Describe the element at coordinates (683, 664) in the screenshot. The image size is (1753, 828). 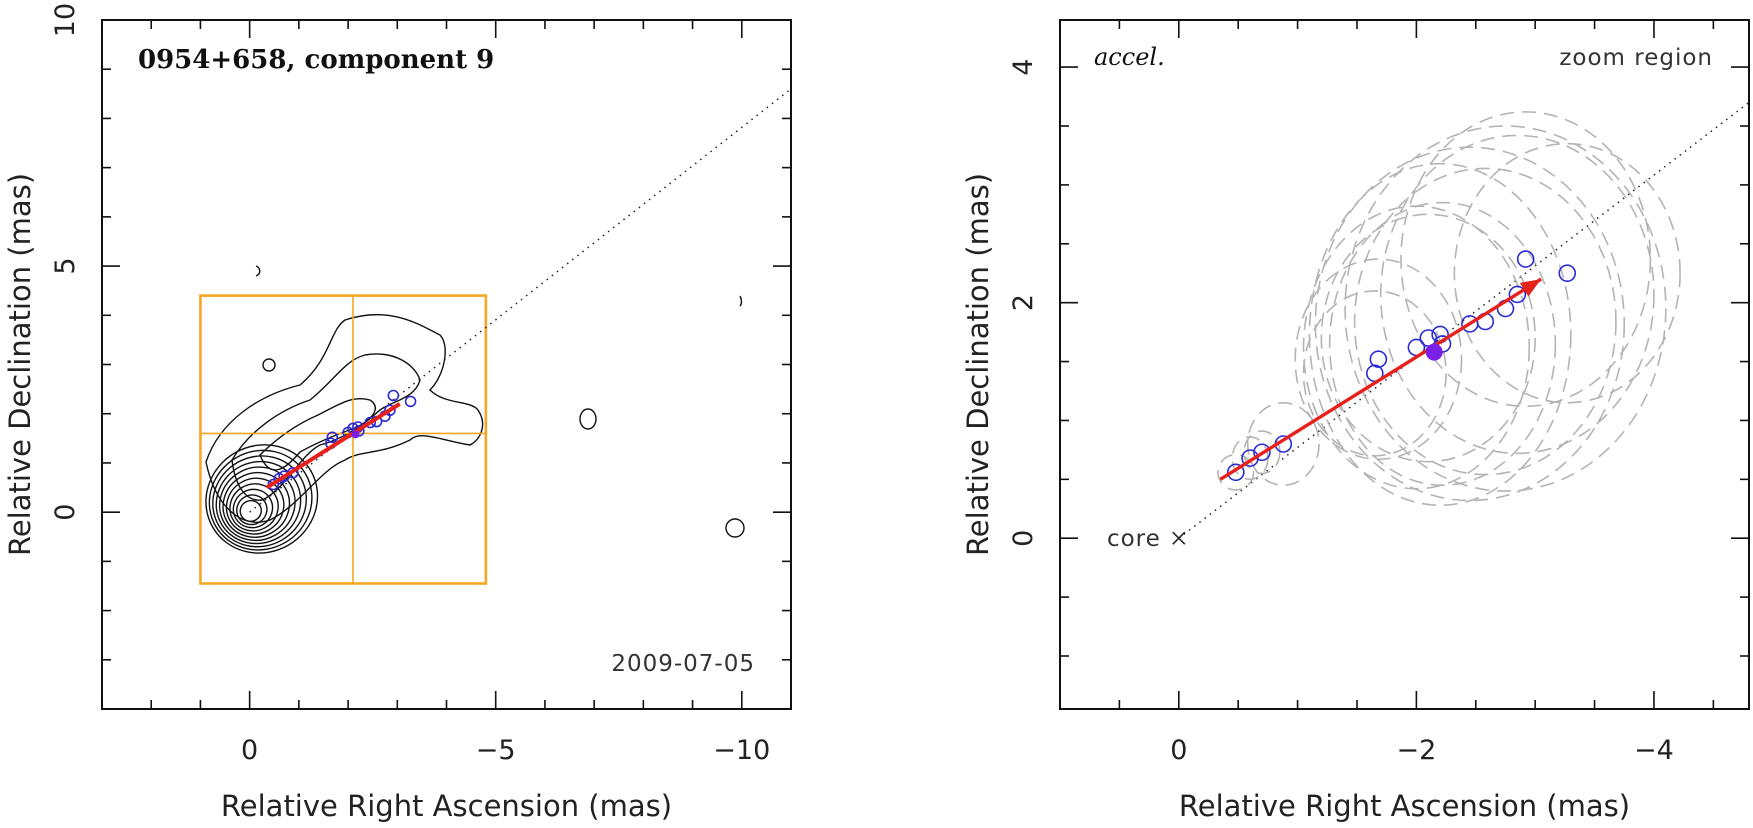
I see `date-label: 2009-07-05` at that location.